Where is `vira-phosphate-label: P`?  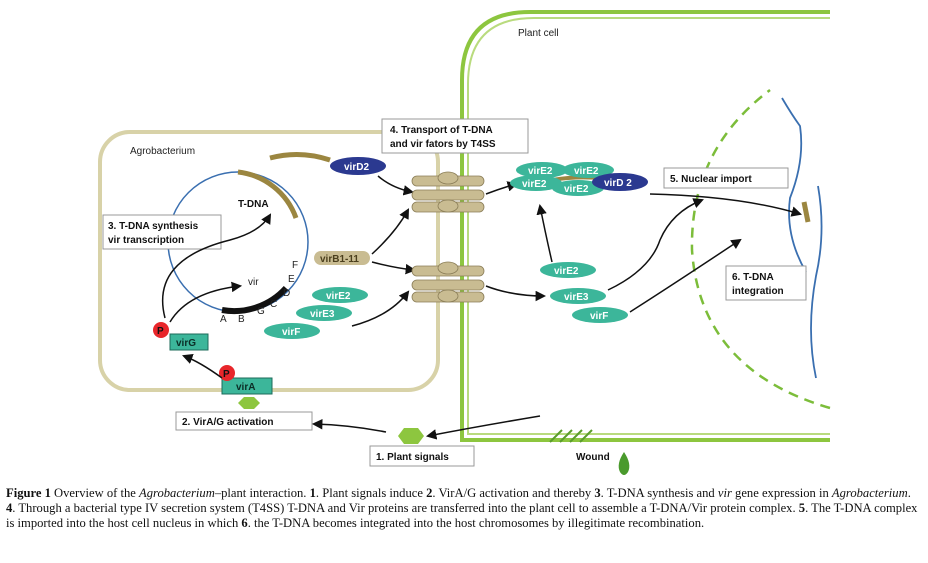
vira-phosphate-label: P is located at coordinates (226, 374).